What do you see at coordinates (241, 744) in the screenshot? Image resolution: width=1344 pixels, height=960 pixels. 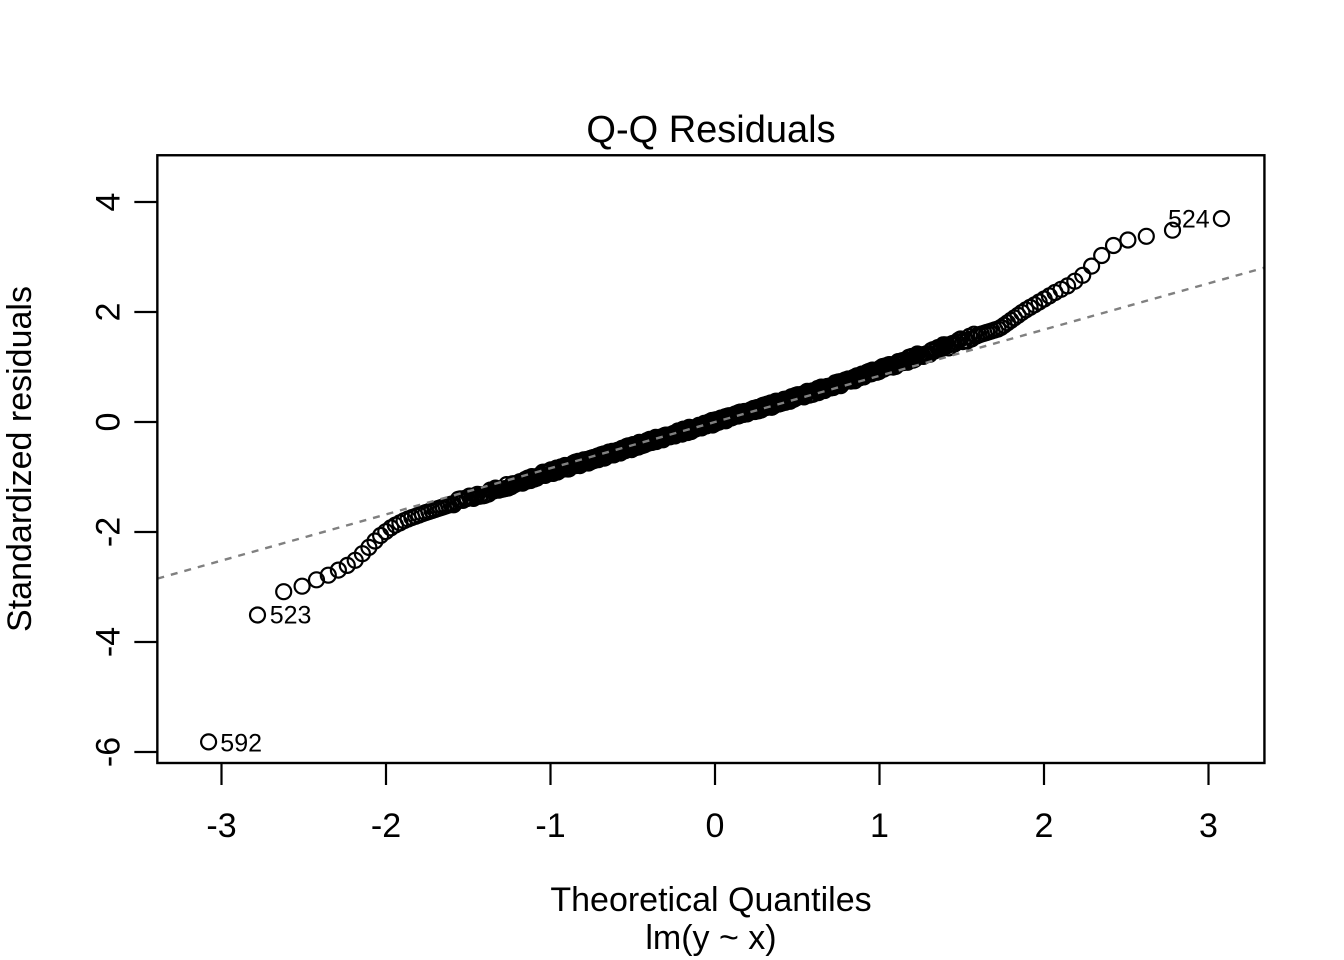 I see `outlier-label-592: 592` at bounding box center [241, 744].